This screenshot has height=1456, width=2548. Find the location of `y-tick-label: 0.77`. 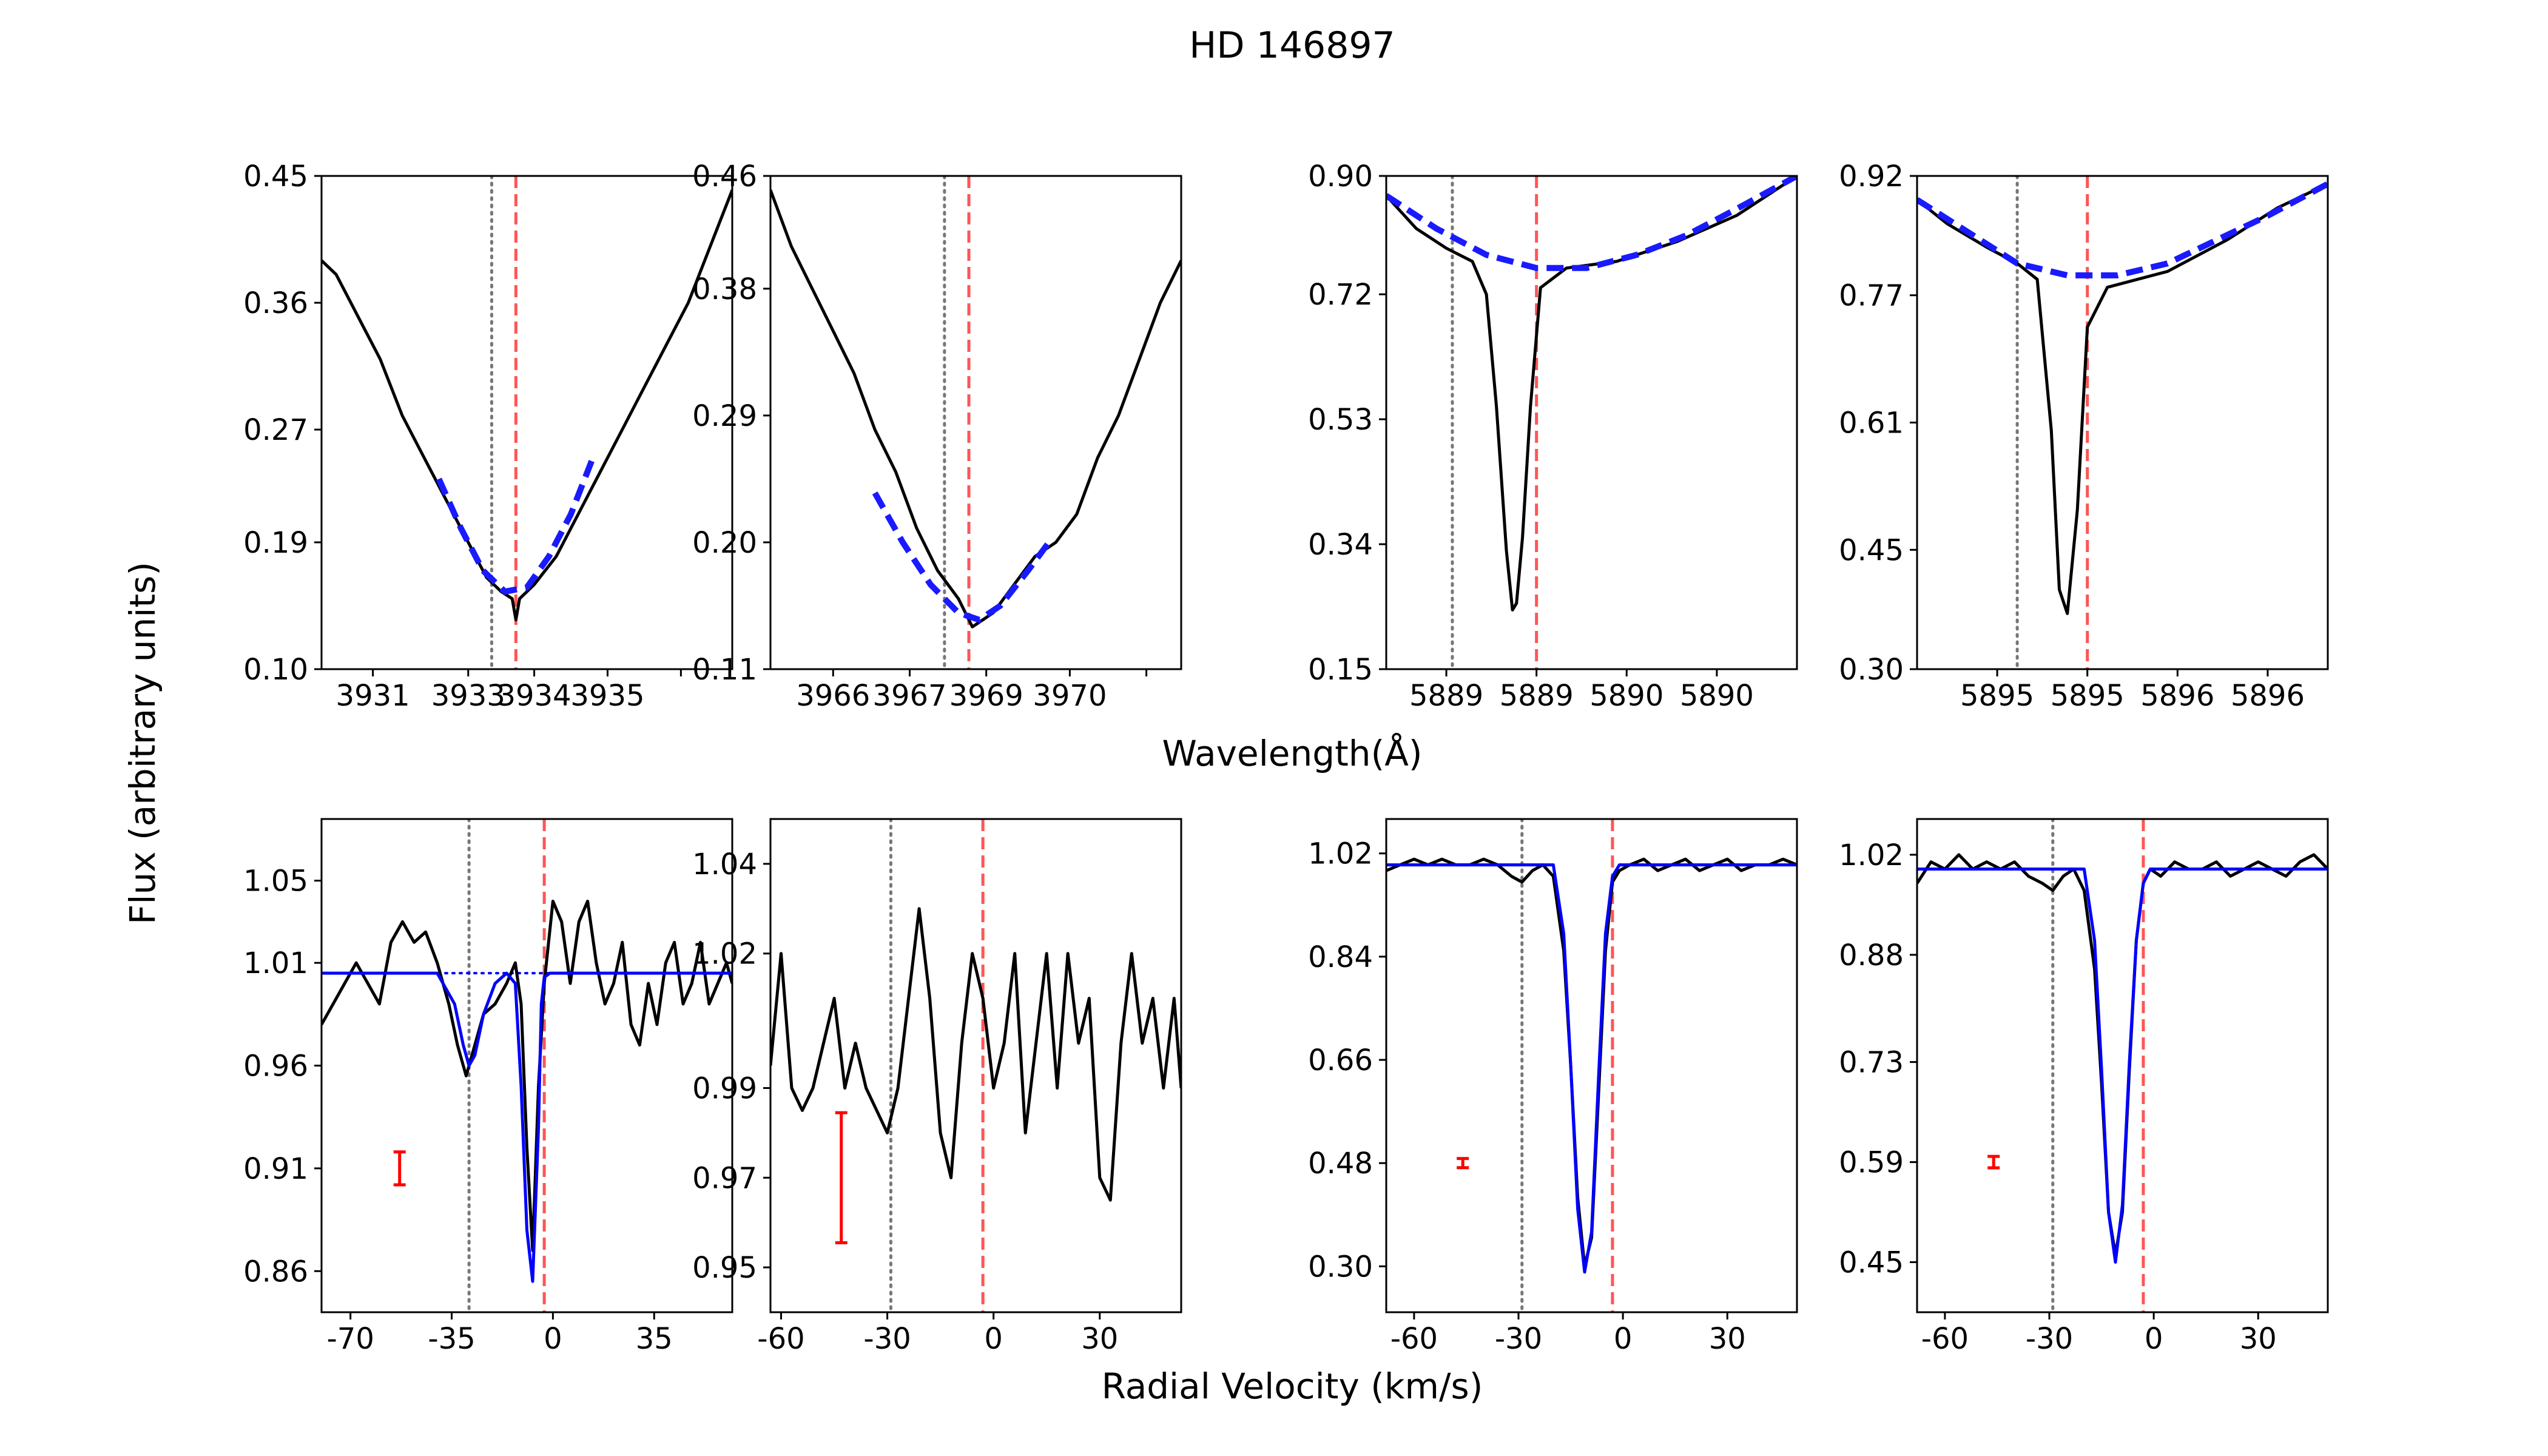

y-tick-label: 0.77 is located at coordinates (1871, 296).